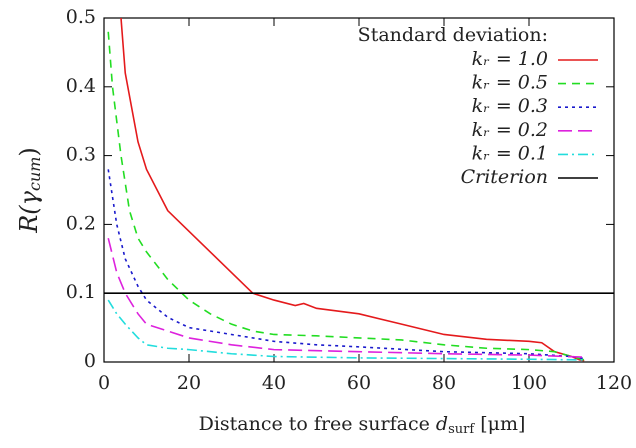 This screenshot has height=448, width=636. Describe the element at coordinates (189, 383) in the screenshot. I see `x-tick-label: 20` at that location.